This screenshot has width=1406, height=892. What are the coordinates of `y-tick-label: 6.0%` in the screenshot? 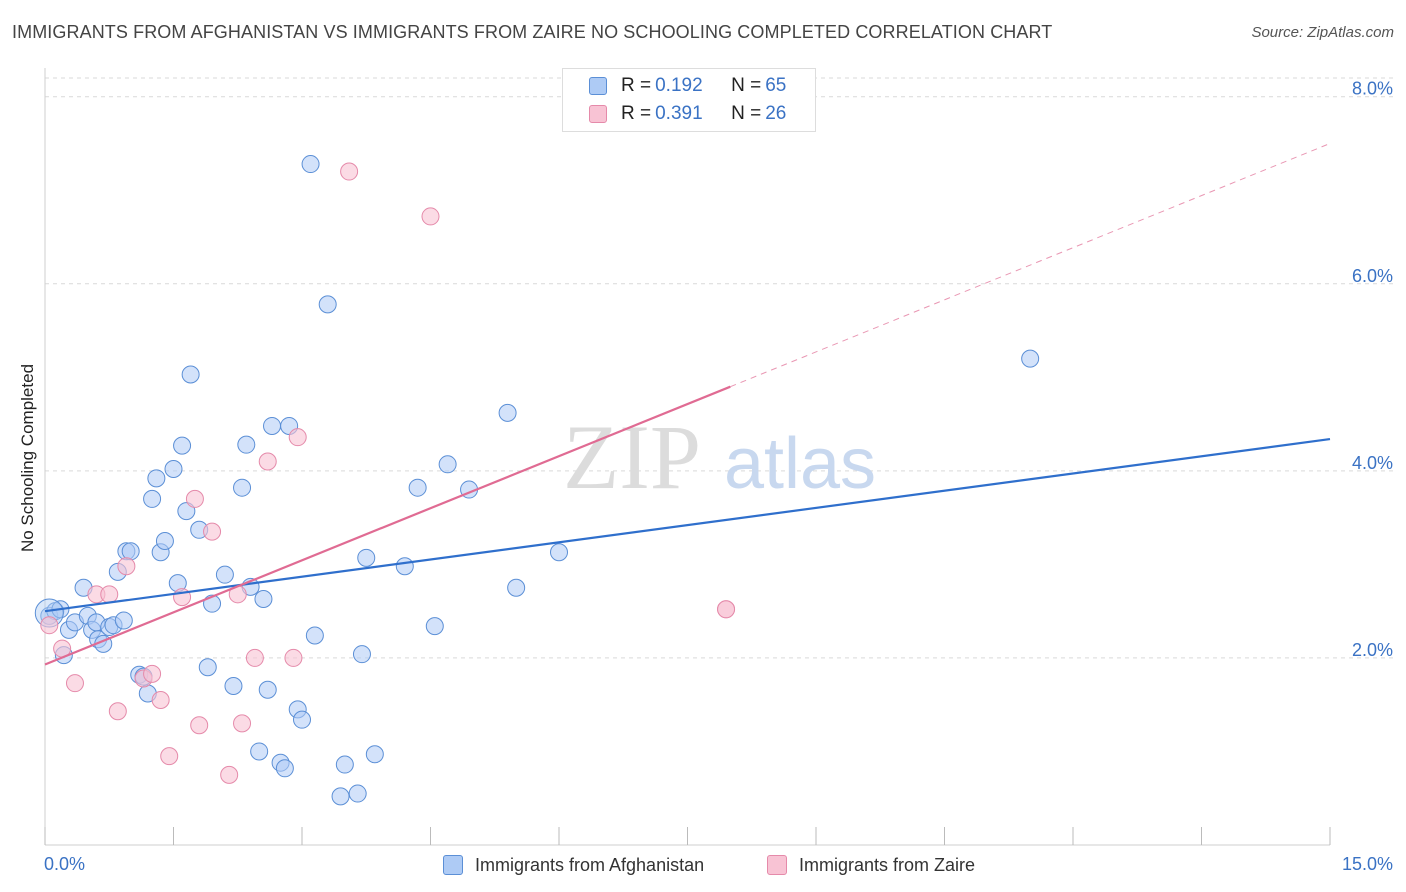 It's located at (1372, 276).